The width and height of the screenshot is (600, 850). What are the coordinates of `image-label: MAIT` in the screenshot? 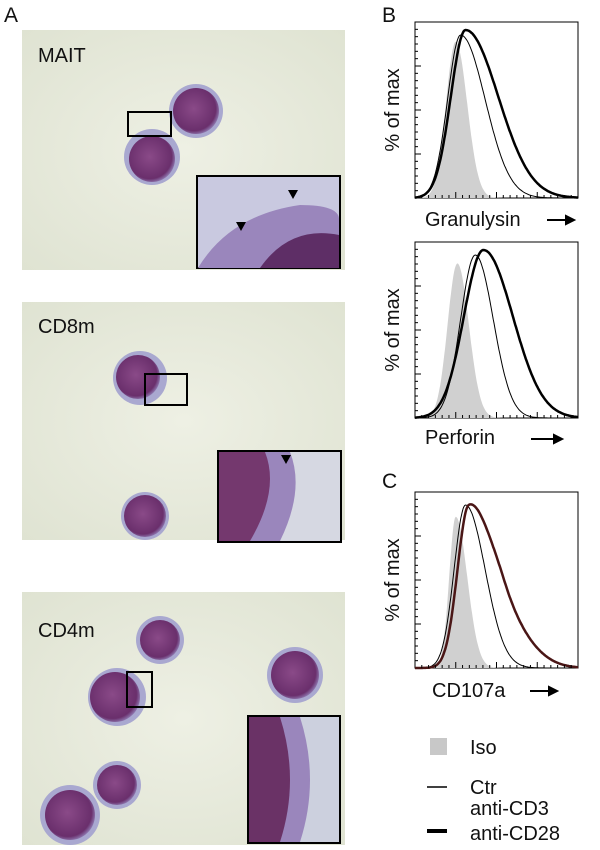 It's located at (62, 56).